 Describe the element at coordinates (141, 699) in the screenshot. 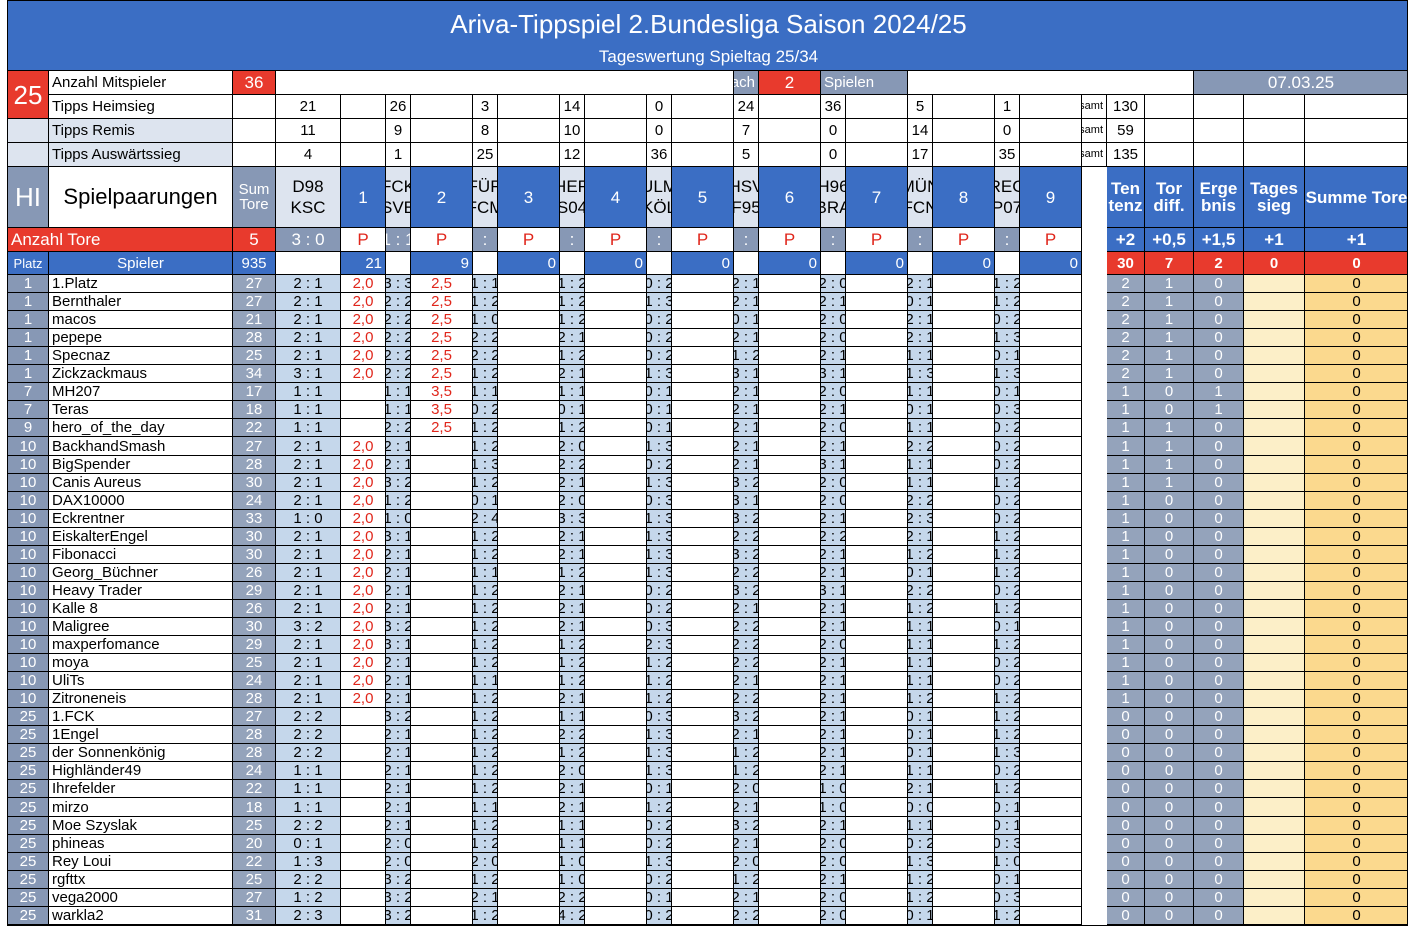

I see `player-name: Zitroneneis` at that location.